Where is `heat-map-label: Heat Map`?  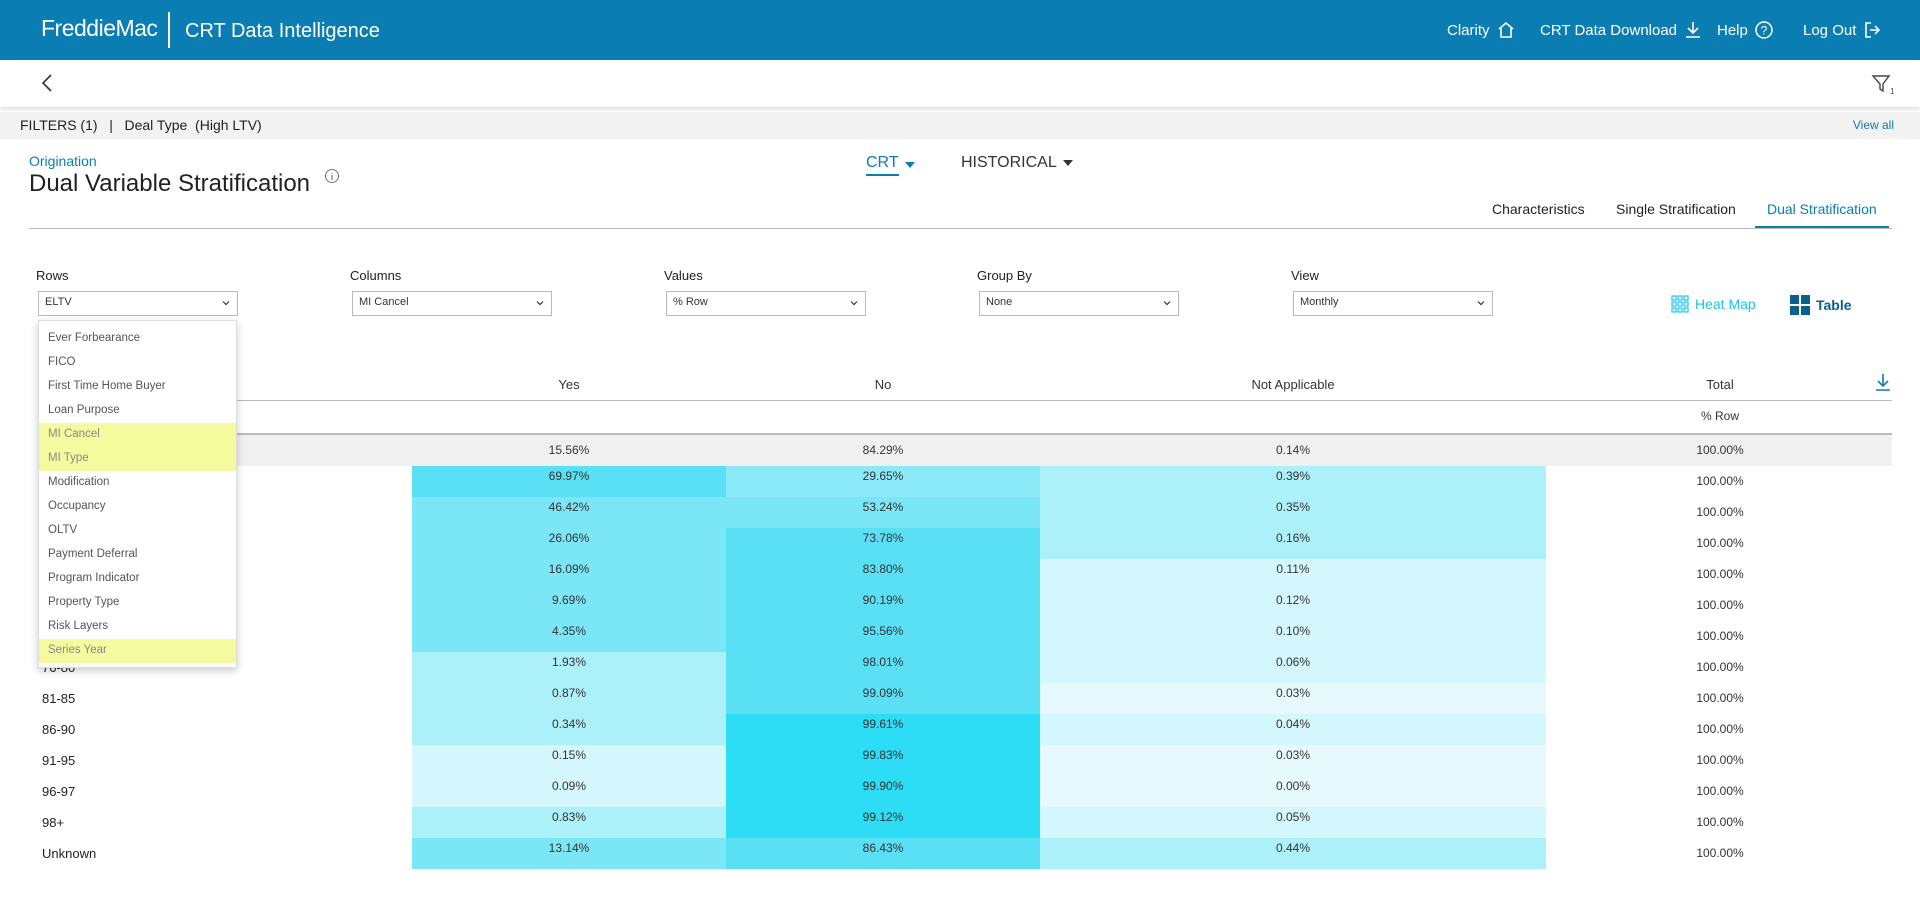 heat-map-label: Heat Map is located at coordinates (1725, 304).